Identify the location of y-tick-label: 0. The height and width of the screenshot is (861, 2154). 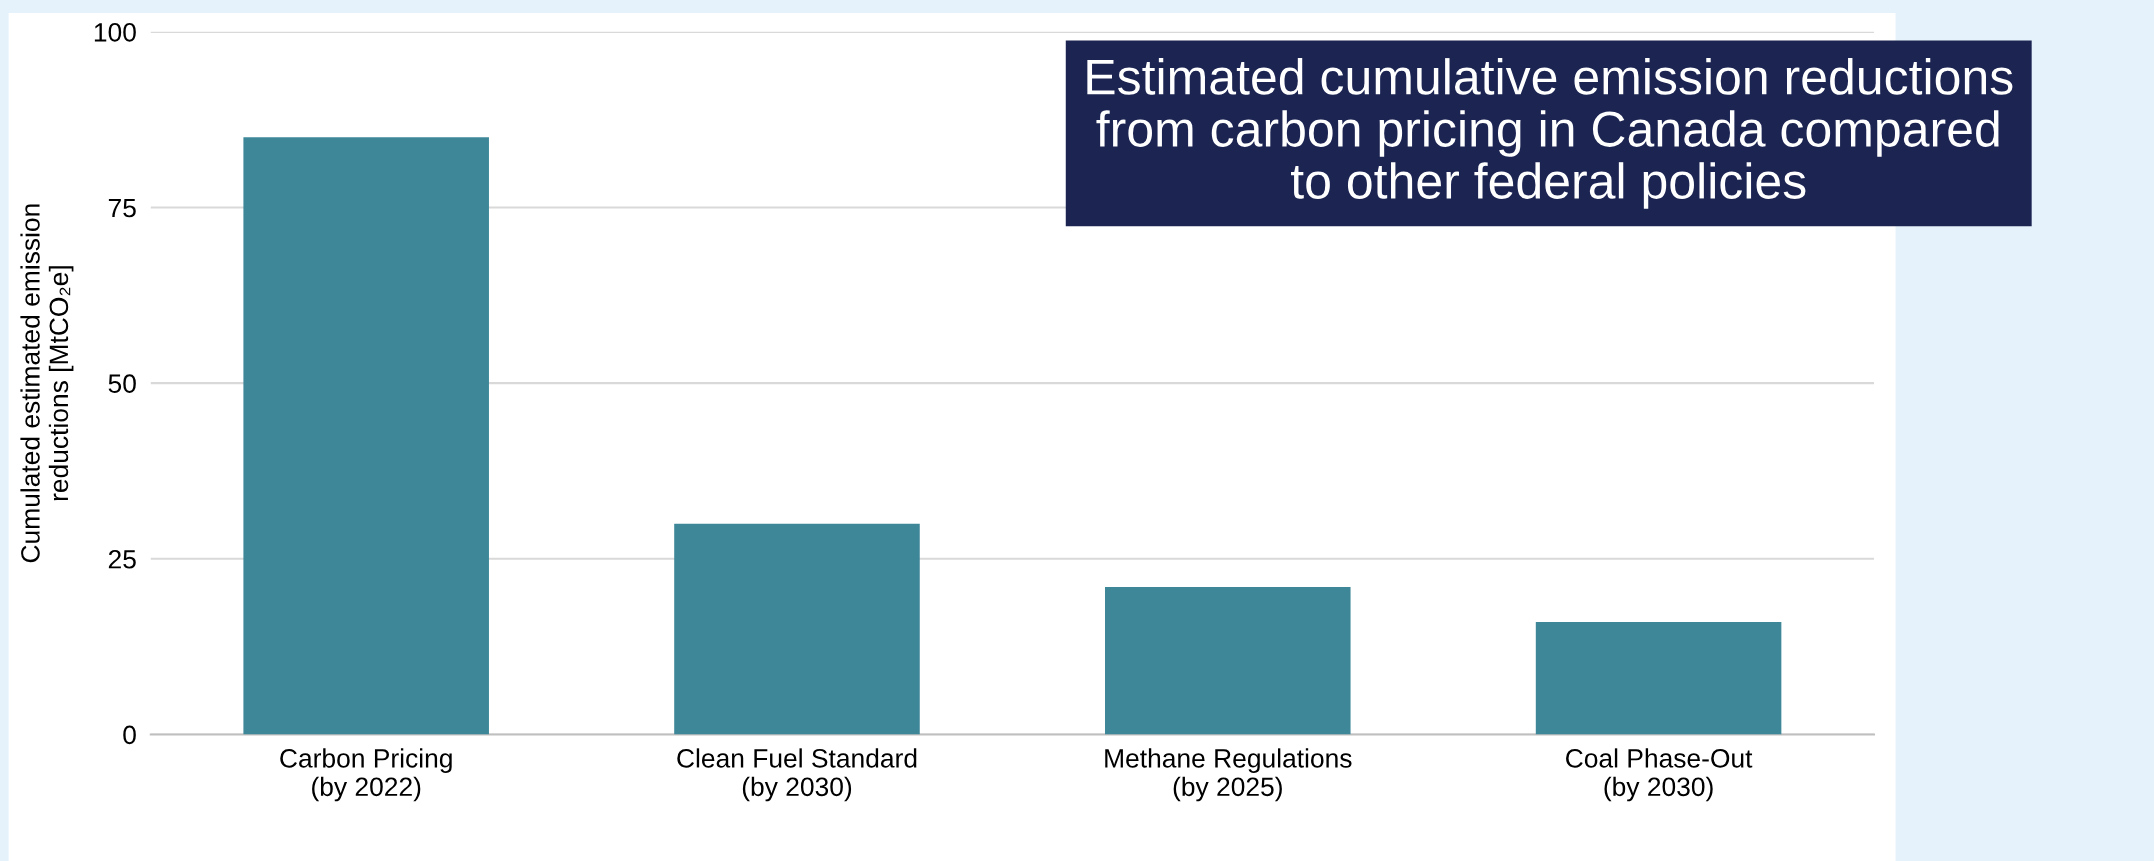
(129, 735).